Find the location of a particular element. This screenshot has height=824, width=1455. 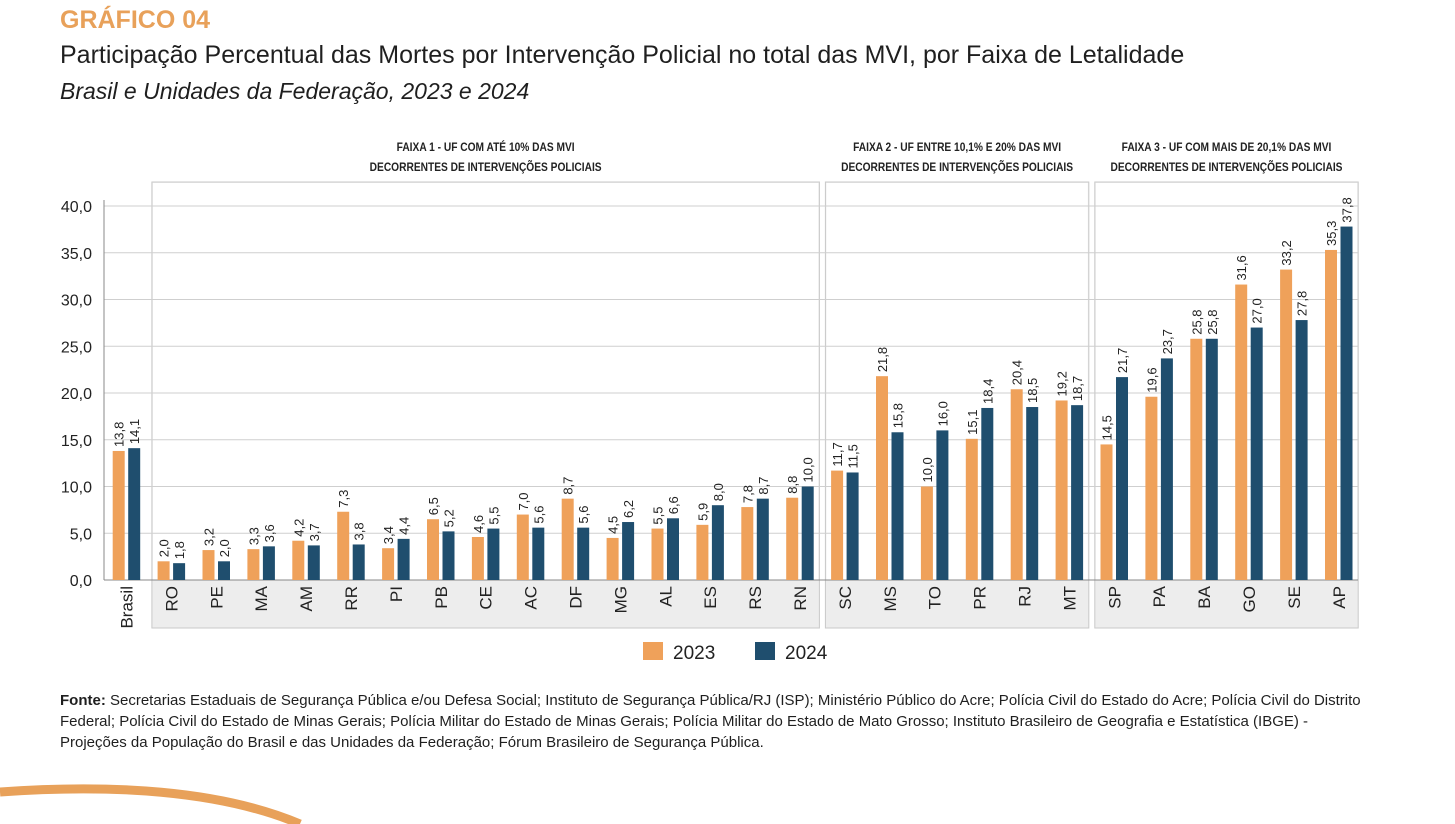

data-label-2024-MS: 15,8 is located at coordinates (898, 415).